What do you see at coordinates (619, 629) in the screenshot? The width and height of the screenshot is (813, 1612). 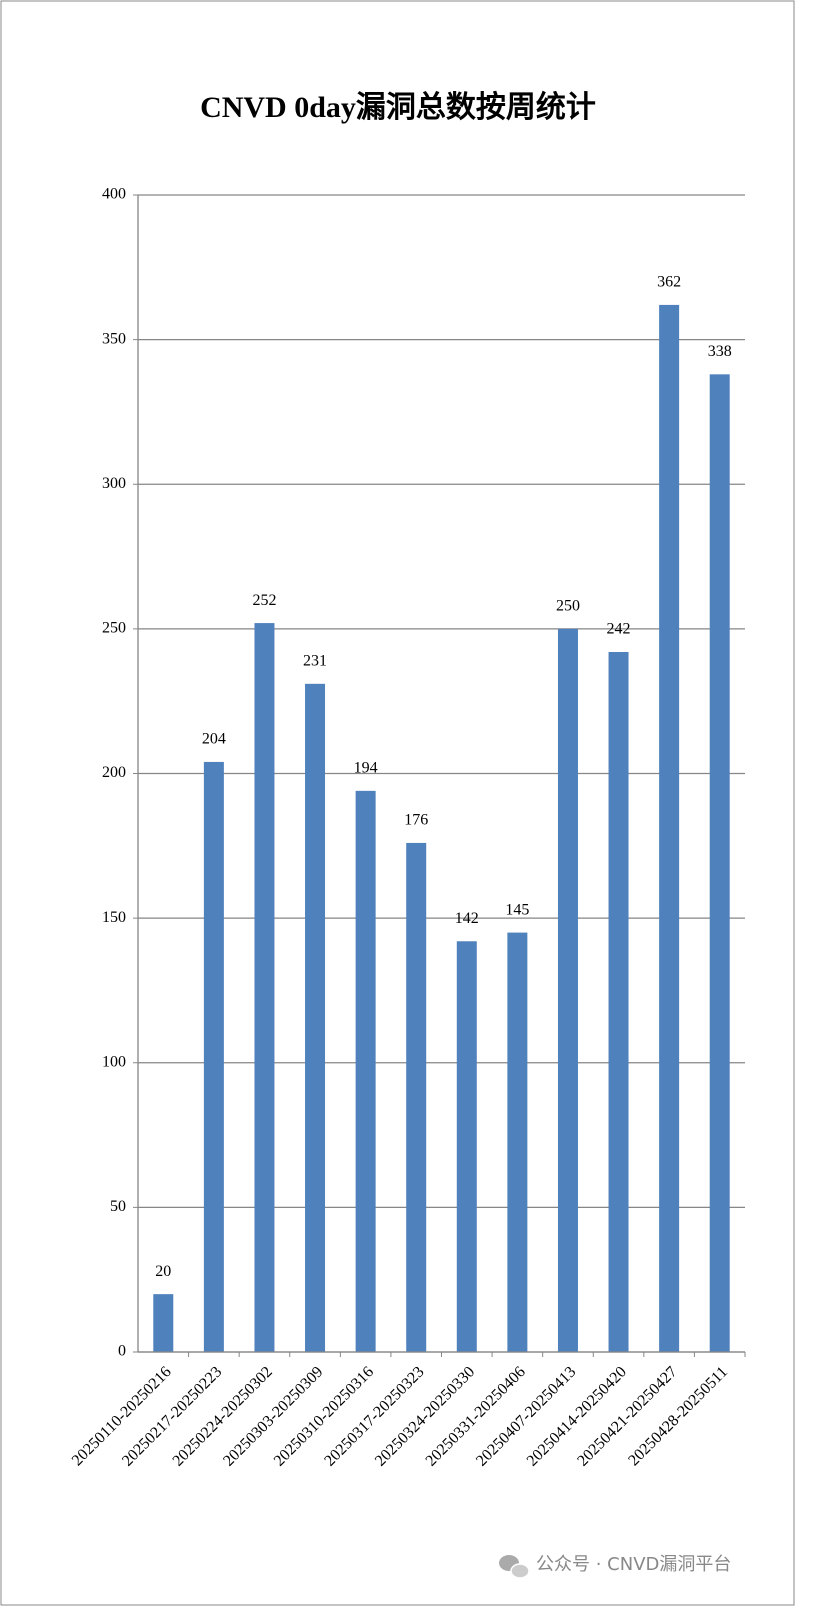 I see `value-label: 242` at bounding box center [619, 629].